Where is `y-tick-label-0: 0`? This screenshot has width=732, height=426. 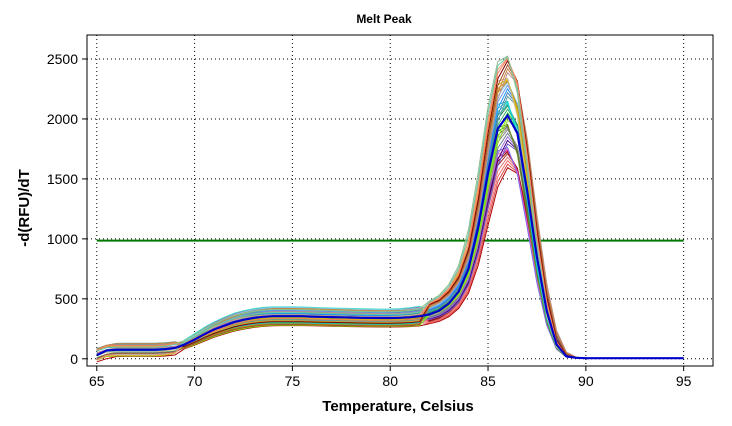
y-tick-label-0: 0 is located at coordinates (74, 359).